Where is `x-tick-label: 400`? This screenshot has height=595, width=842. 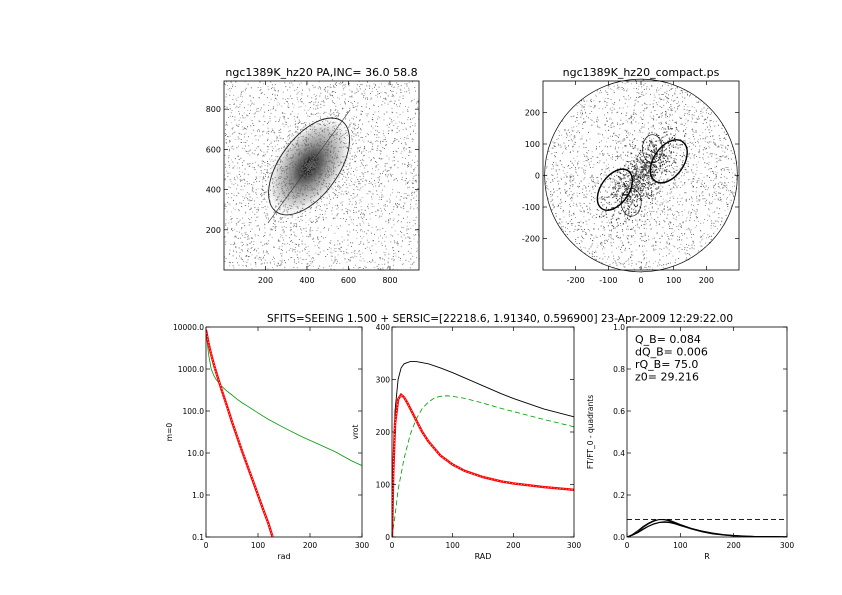 x-tick-label: 400 is located at coordinates (306, 280).